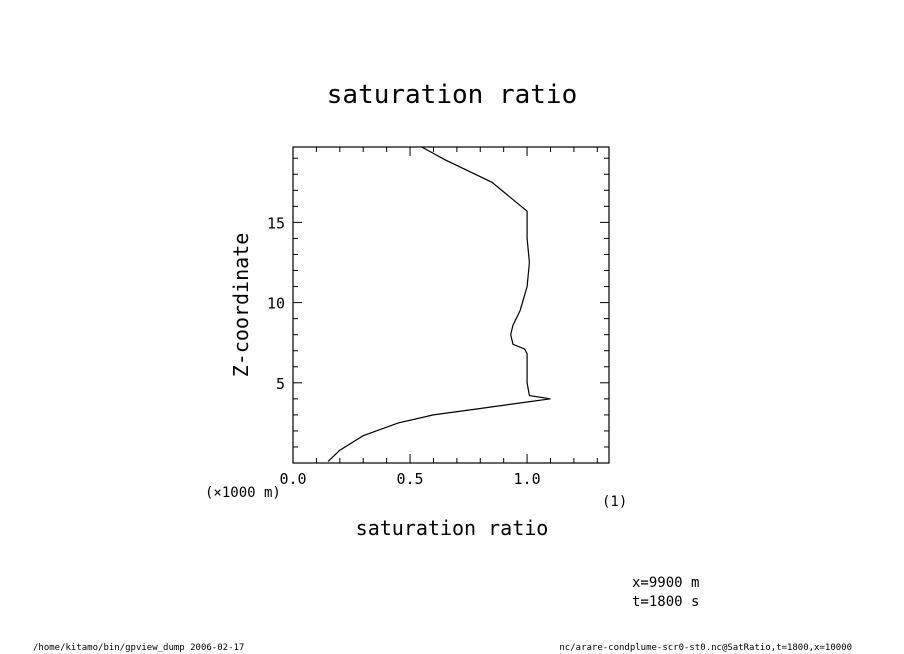 The image size is (904, 654). What do you see at coordinates (665, 583) in the screenshot?
I see `x-position-info: x=9900 m` at bounding box center [665, 583].